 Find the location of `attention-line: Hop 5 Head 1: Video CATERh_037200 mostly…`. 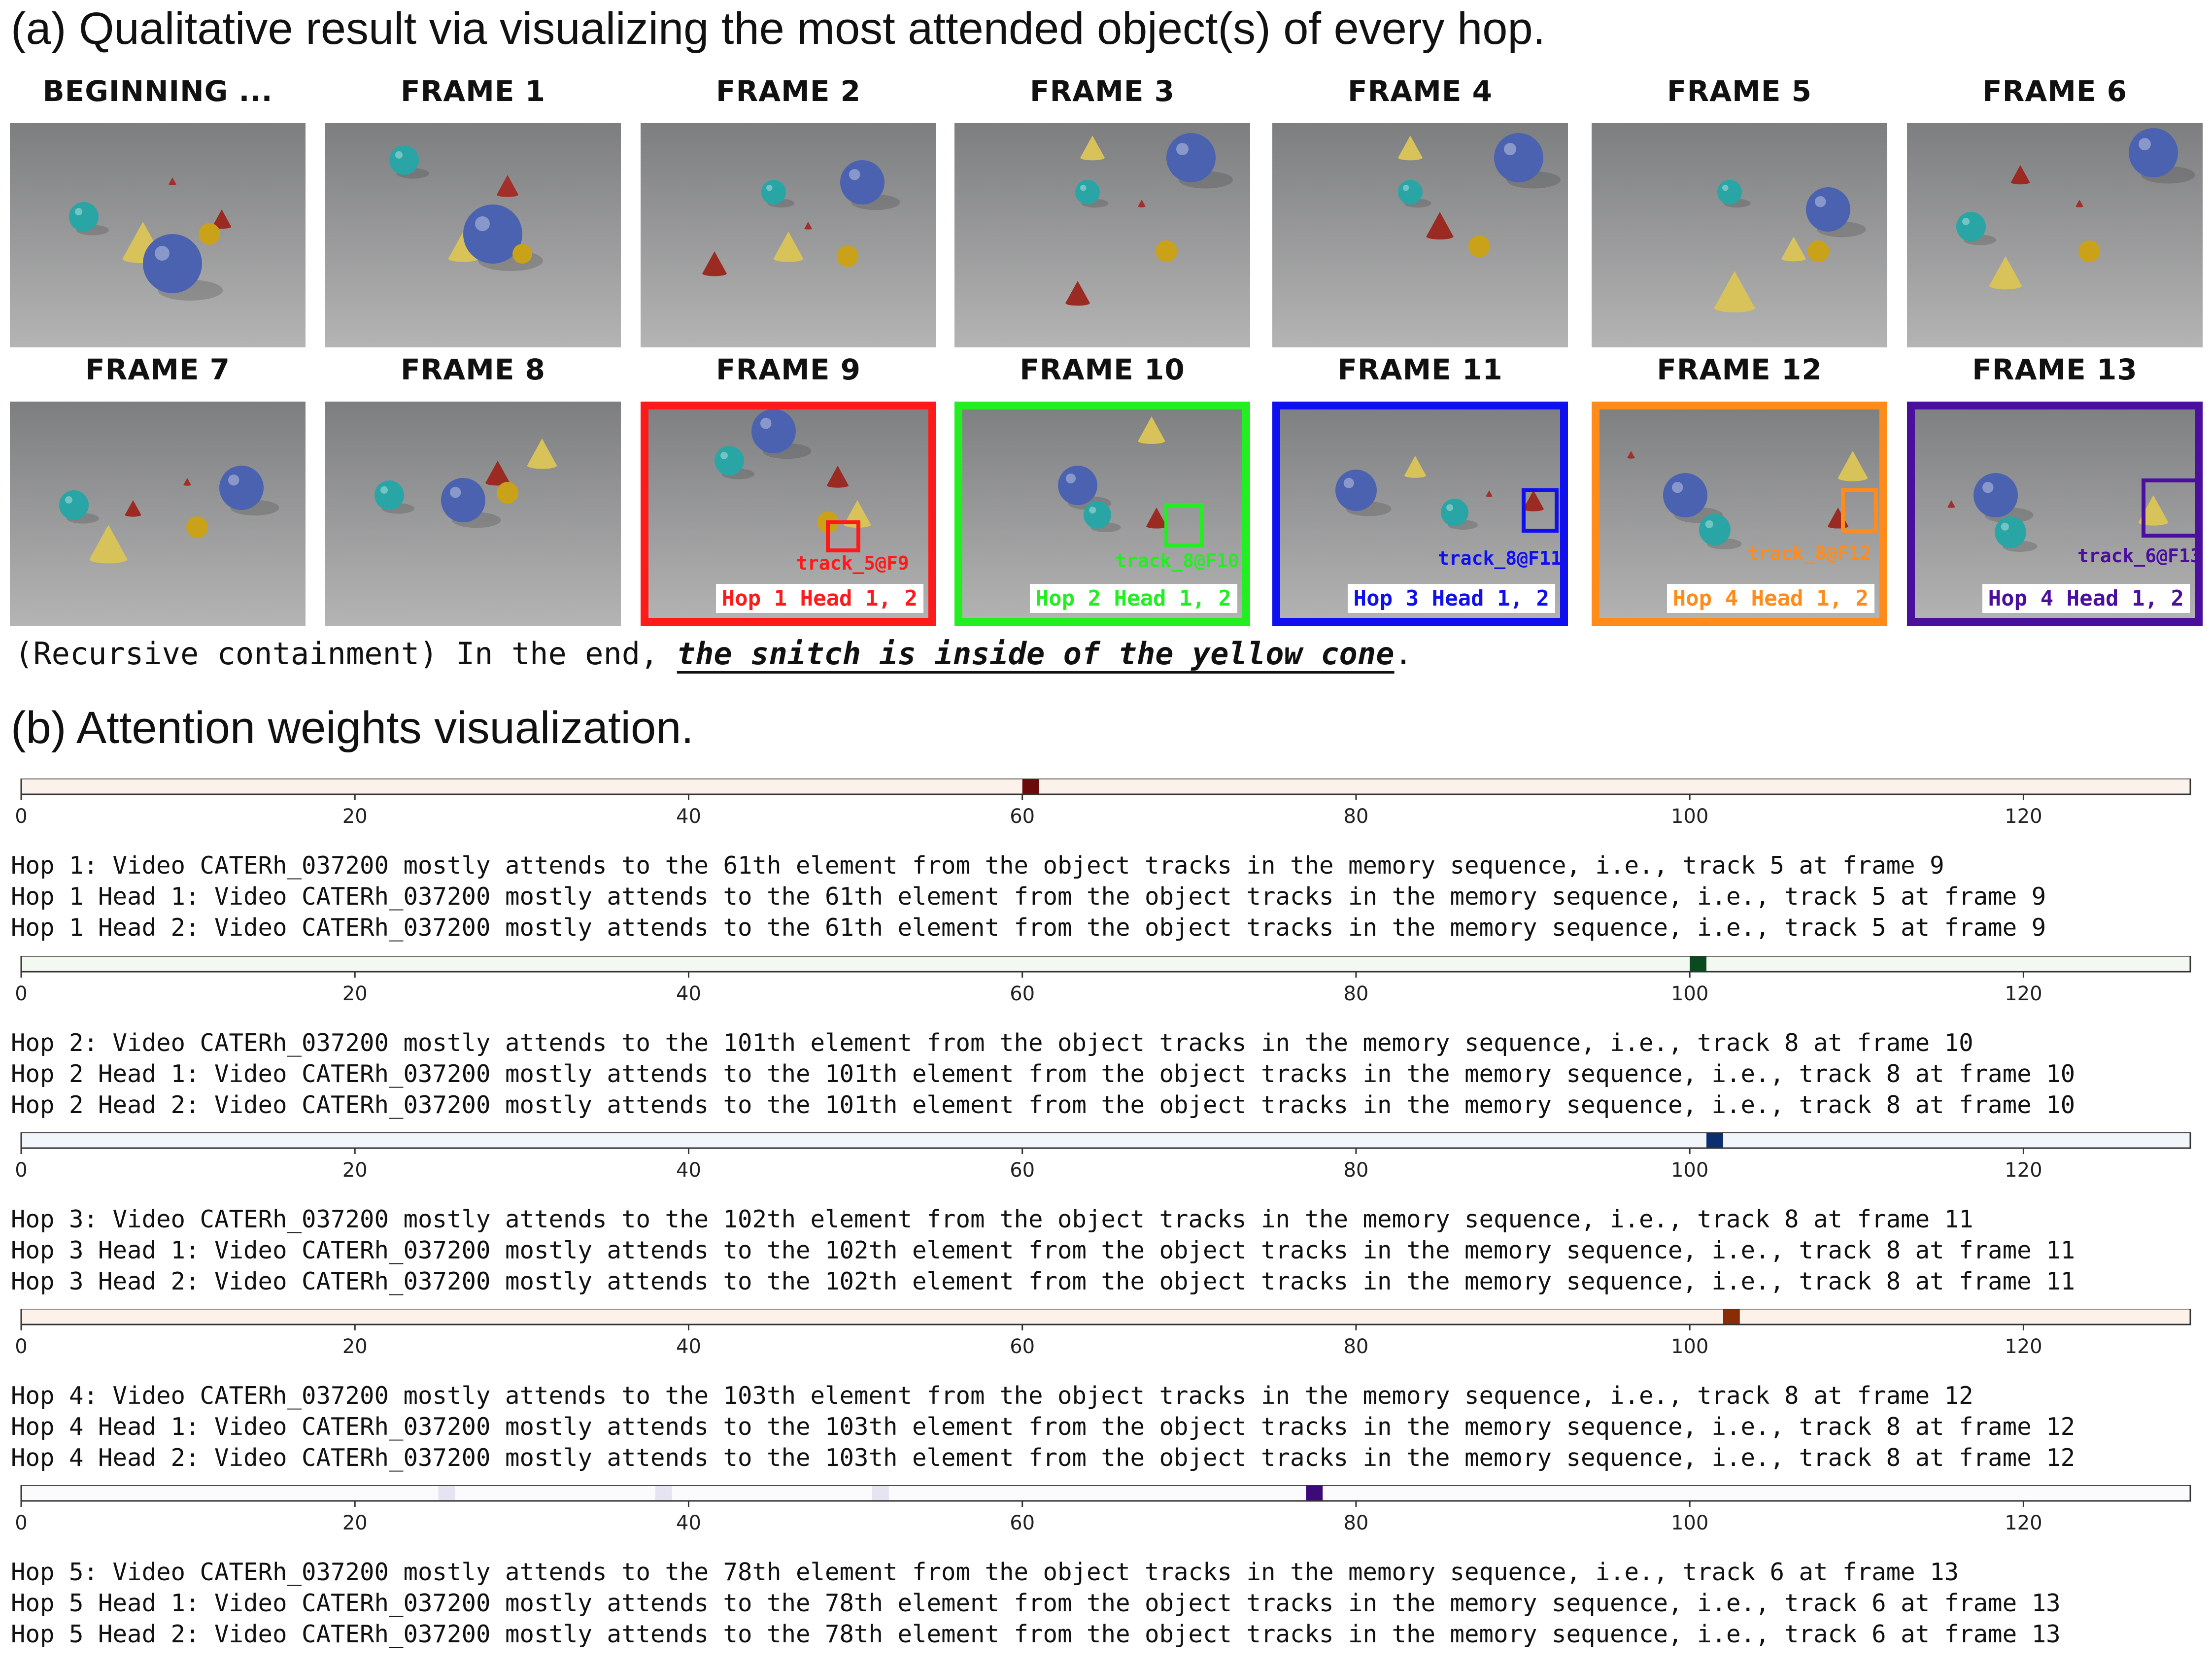

attention-line: Hop 5 Head 1: Video CATERh_037200 mostly… is located at coordinates (1036, 1603).